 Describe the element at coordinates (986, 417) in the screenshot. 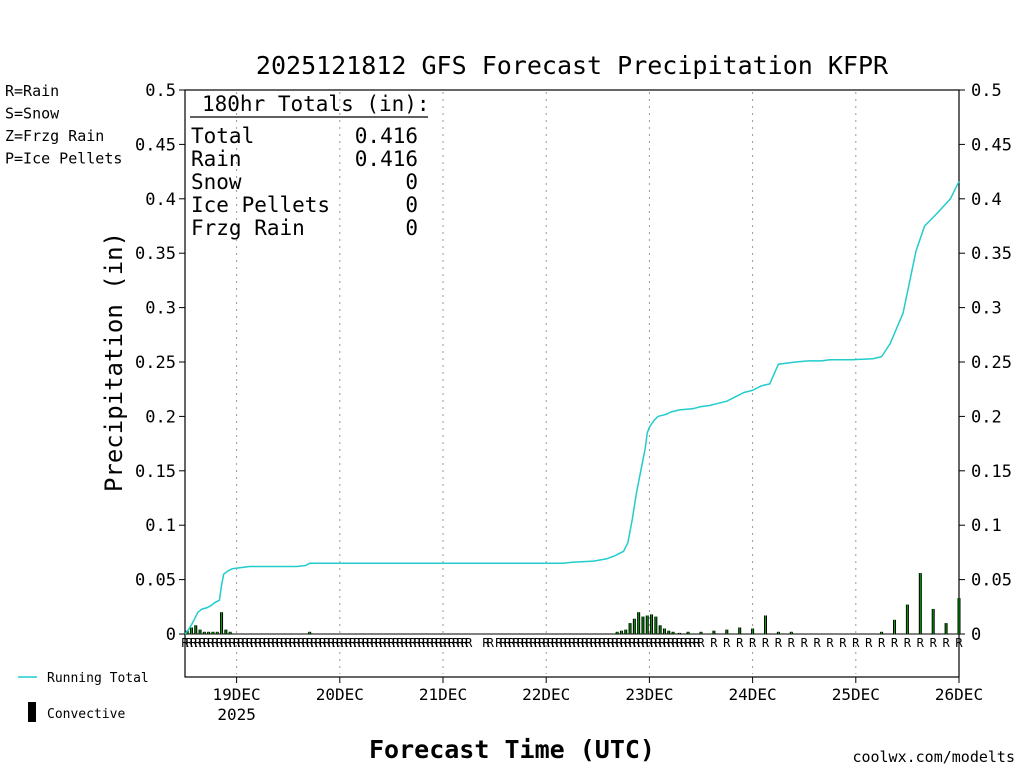

I see `y-tick-label-right: 0.2` at that location.